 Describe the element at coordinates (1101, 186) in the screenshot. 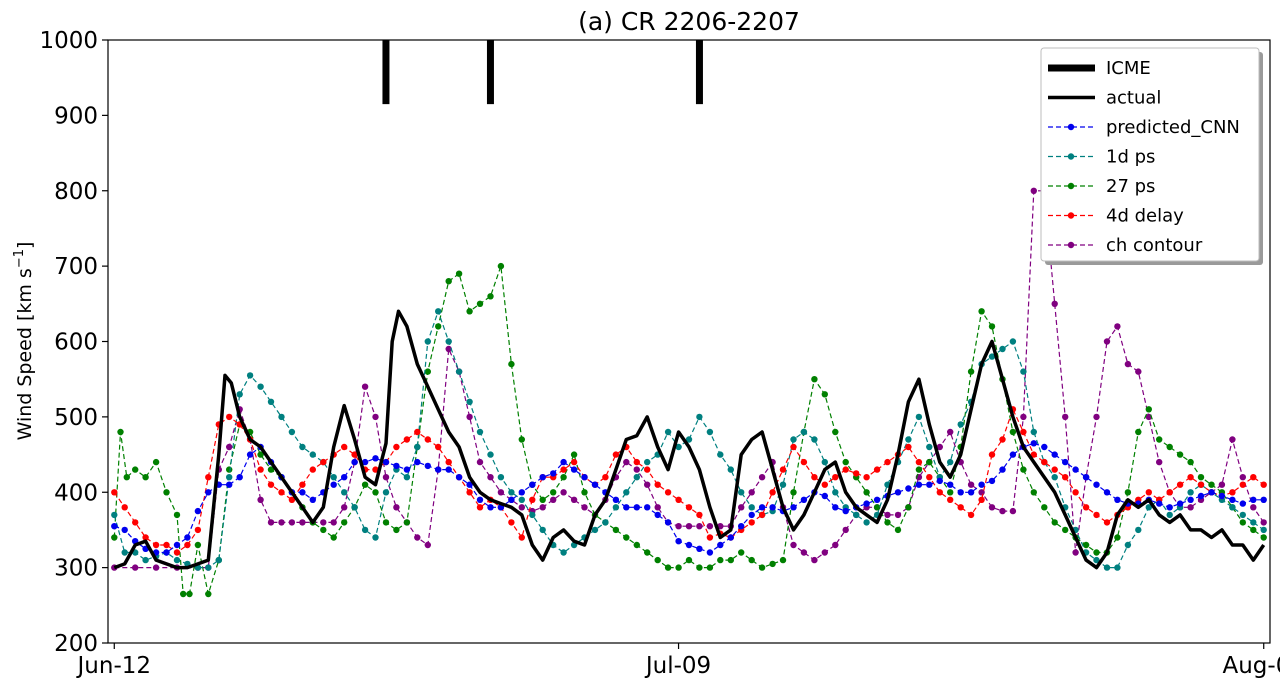

I see `legend-item-27-ps: 27 ps` at that location.